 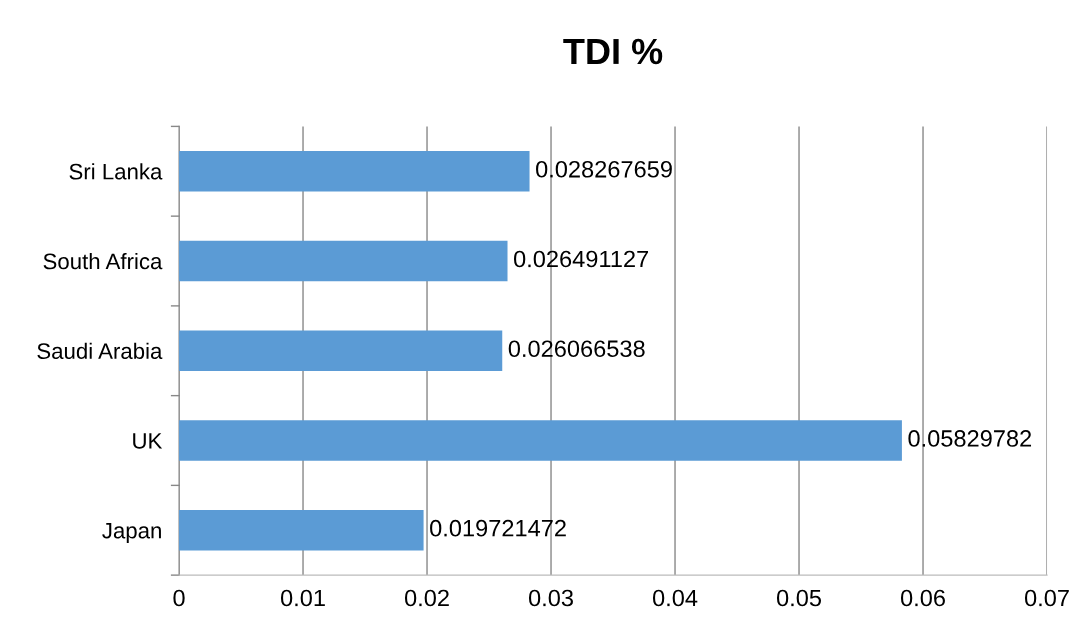 I want to click on data-label: 0.026491127, so click(x=581, y=259).